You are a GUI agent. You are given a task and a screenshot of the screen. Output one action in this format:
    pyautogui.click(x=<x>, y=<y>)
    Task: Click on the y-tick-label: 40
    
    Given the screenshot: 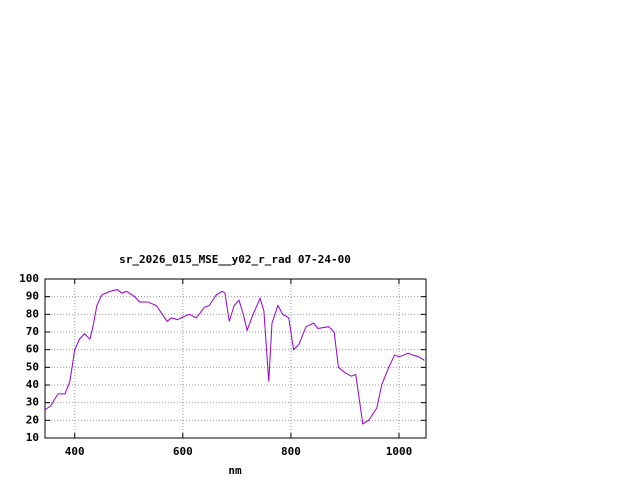 What is the action you would take?
    pyautogui.click(x=32, y=384)
    